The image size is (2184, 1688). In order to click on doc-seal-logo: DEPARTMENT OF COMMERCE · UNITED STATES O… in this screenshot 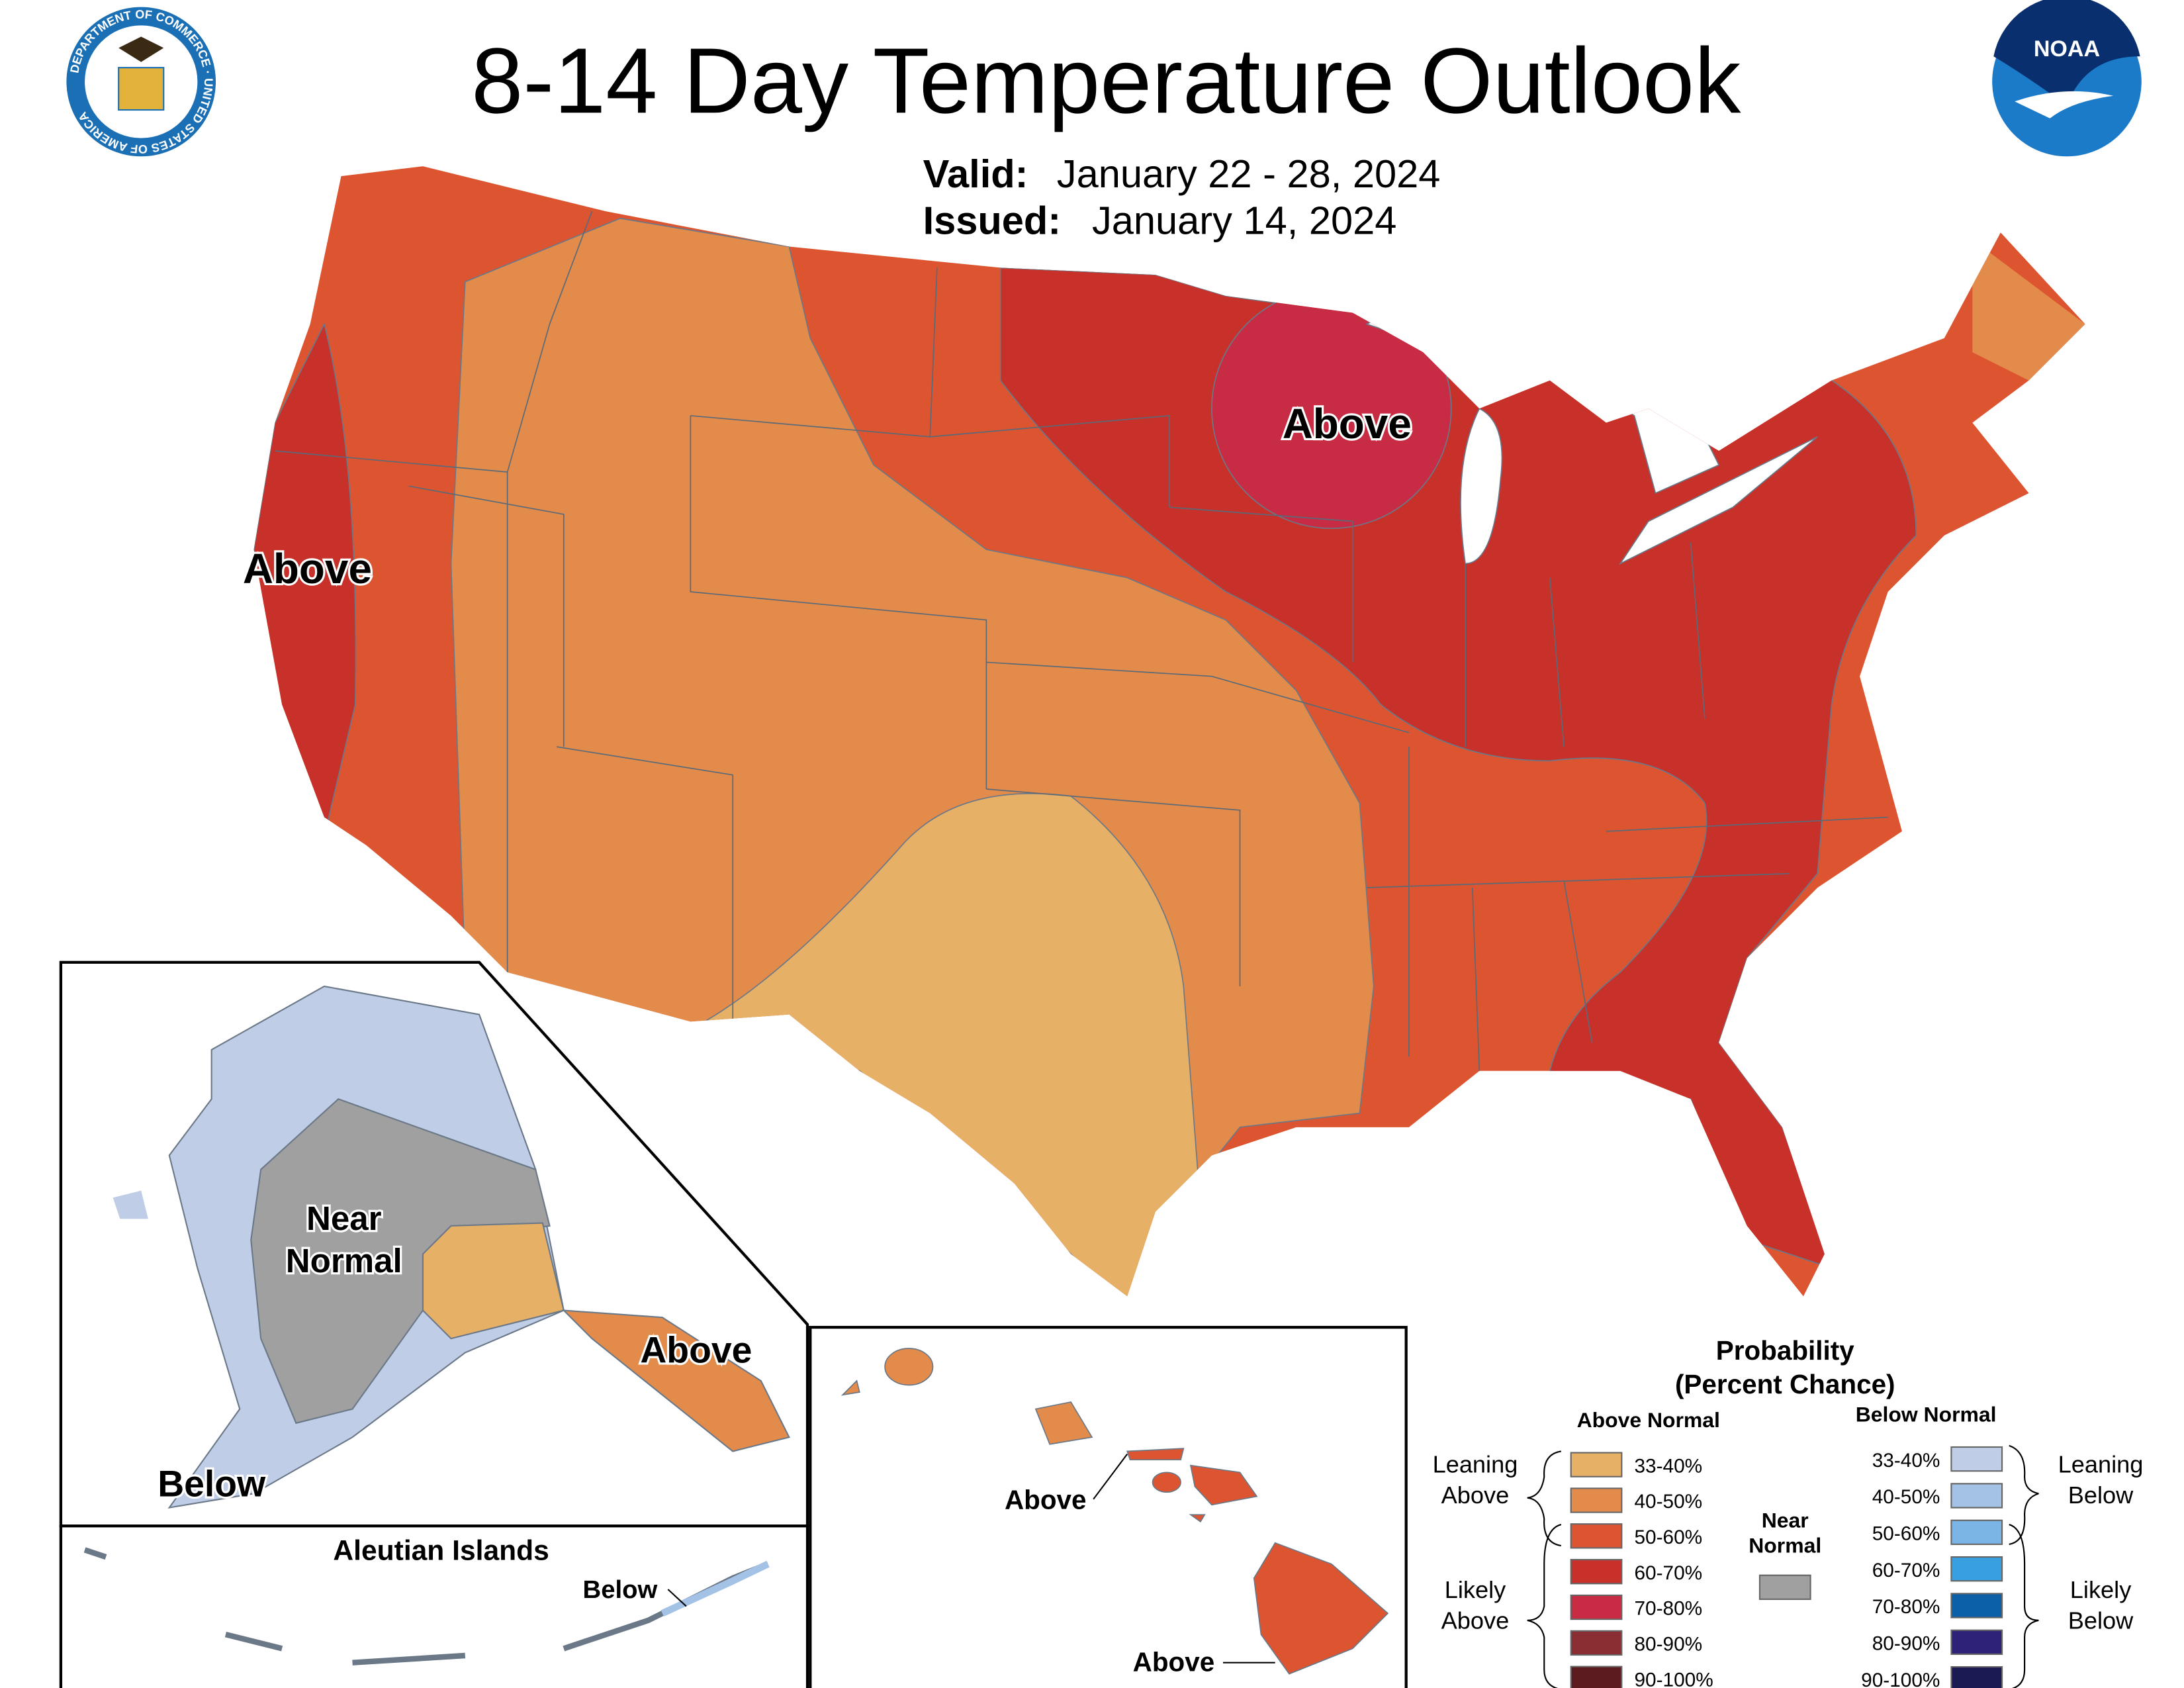, I will do `click(141, 82)`.